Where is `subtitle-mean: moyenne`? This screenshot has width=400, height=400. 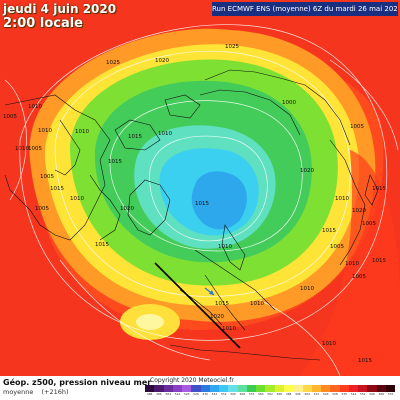 subtitle-mean: moyenne is located at coordinates (18, 392).